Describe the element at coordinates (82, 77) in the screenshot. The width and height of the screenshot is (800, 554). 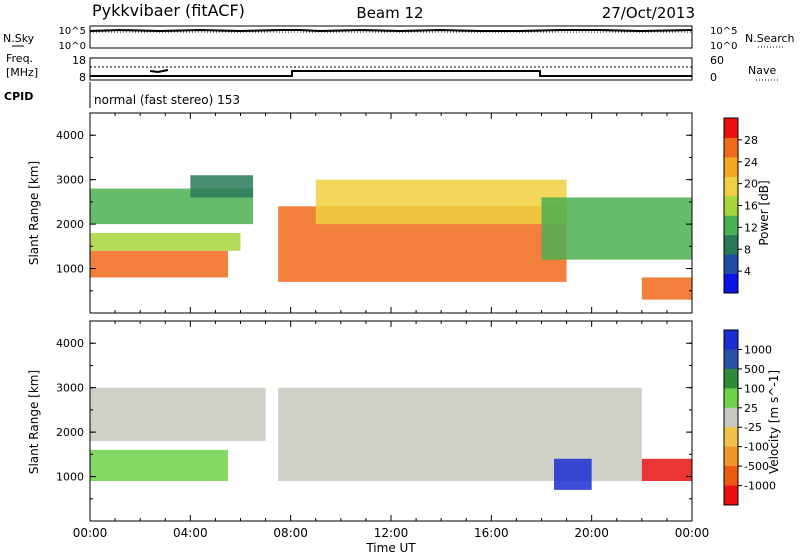
I see `freq-tick-bottom: 8` at that location.